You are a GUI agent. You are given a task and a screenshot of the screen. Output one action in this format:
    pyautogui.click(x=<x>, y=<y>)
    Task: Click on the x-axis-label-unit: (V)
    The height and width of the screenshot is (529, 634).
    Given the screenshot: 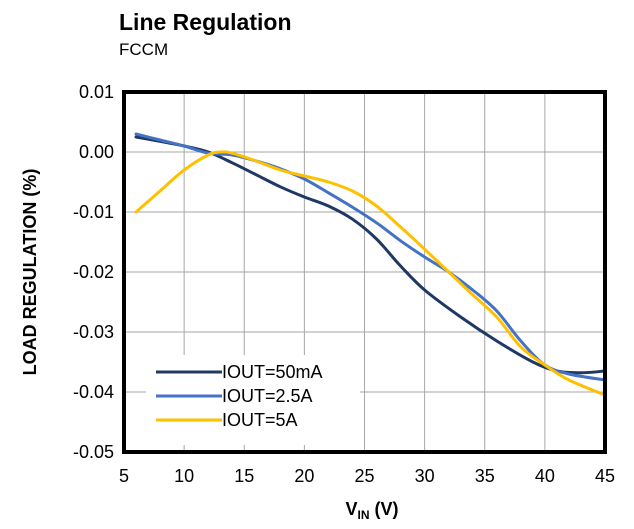 What is the action you would take?
    pyautogui.click(x=384, y=509)
    